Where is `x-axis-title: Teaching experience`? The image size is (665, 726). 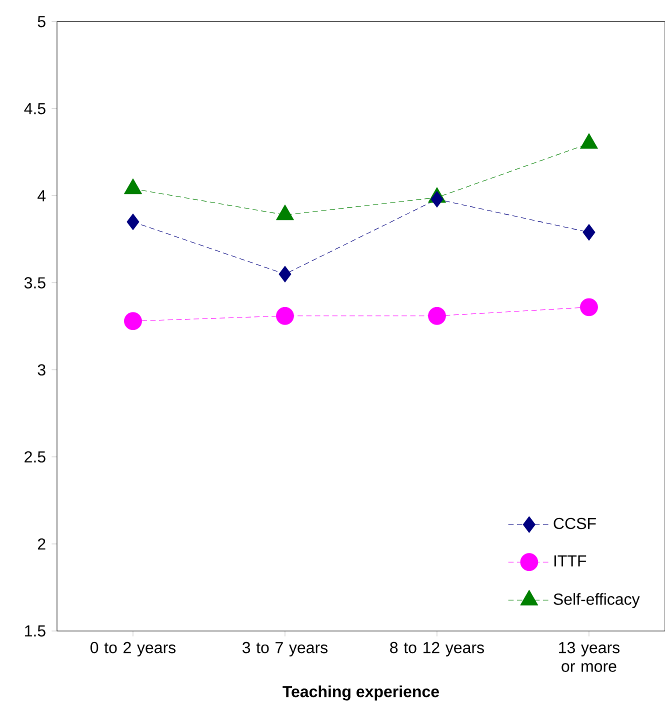
x-axis-title: Teaching experience is located at coordinates (360, 693).